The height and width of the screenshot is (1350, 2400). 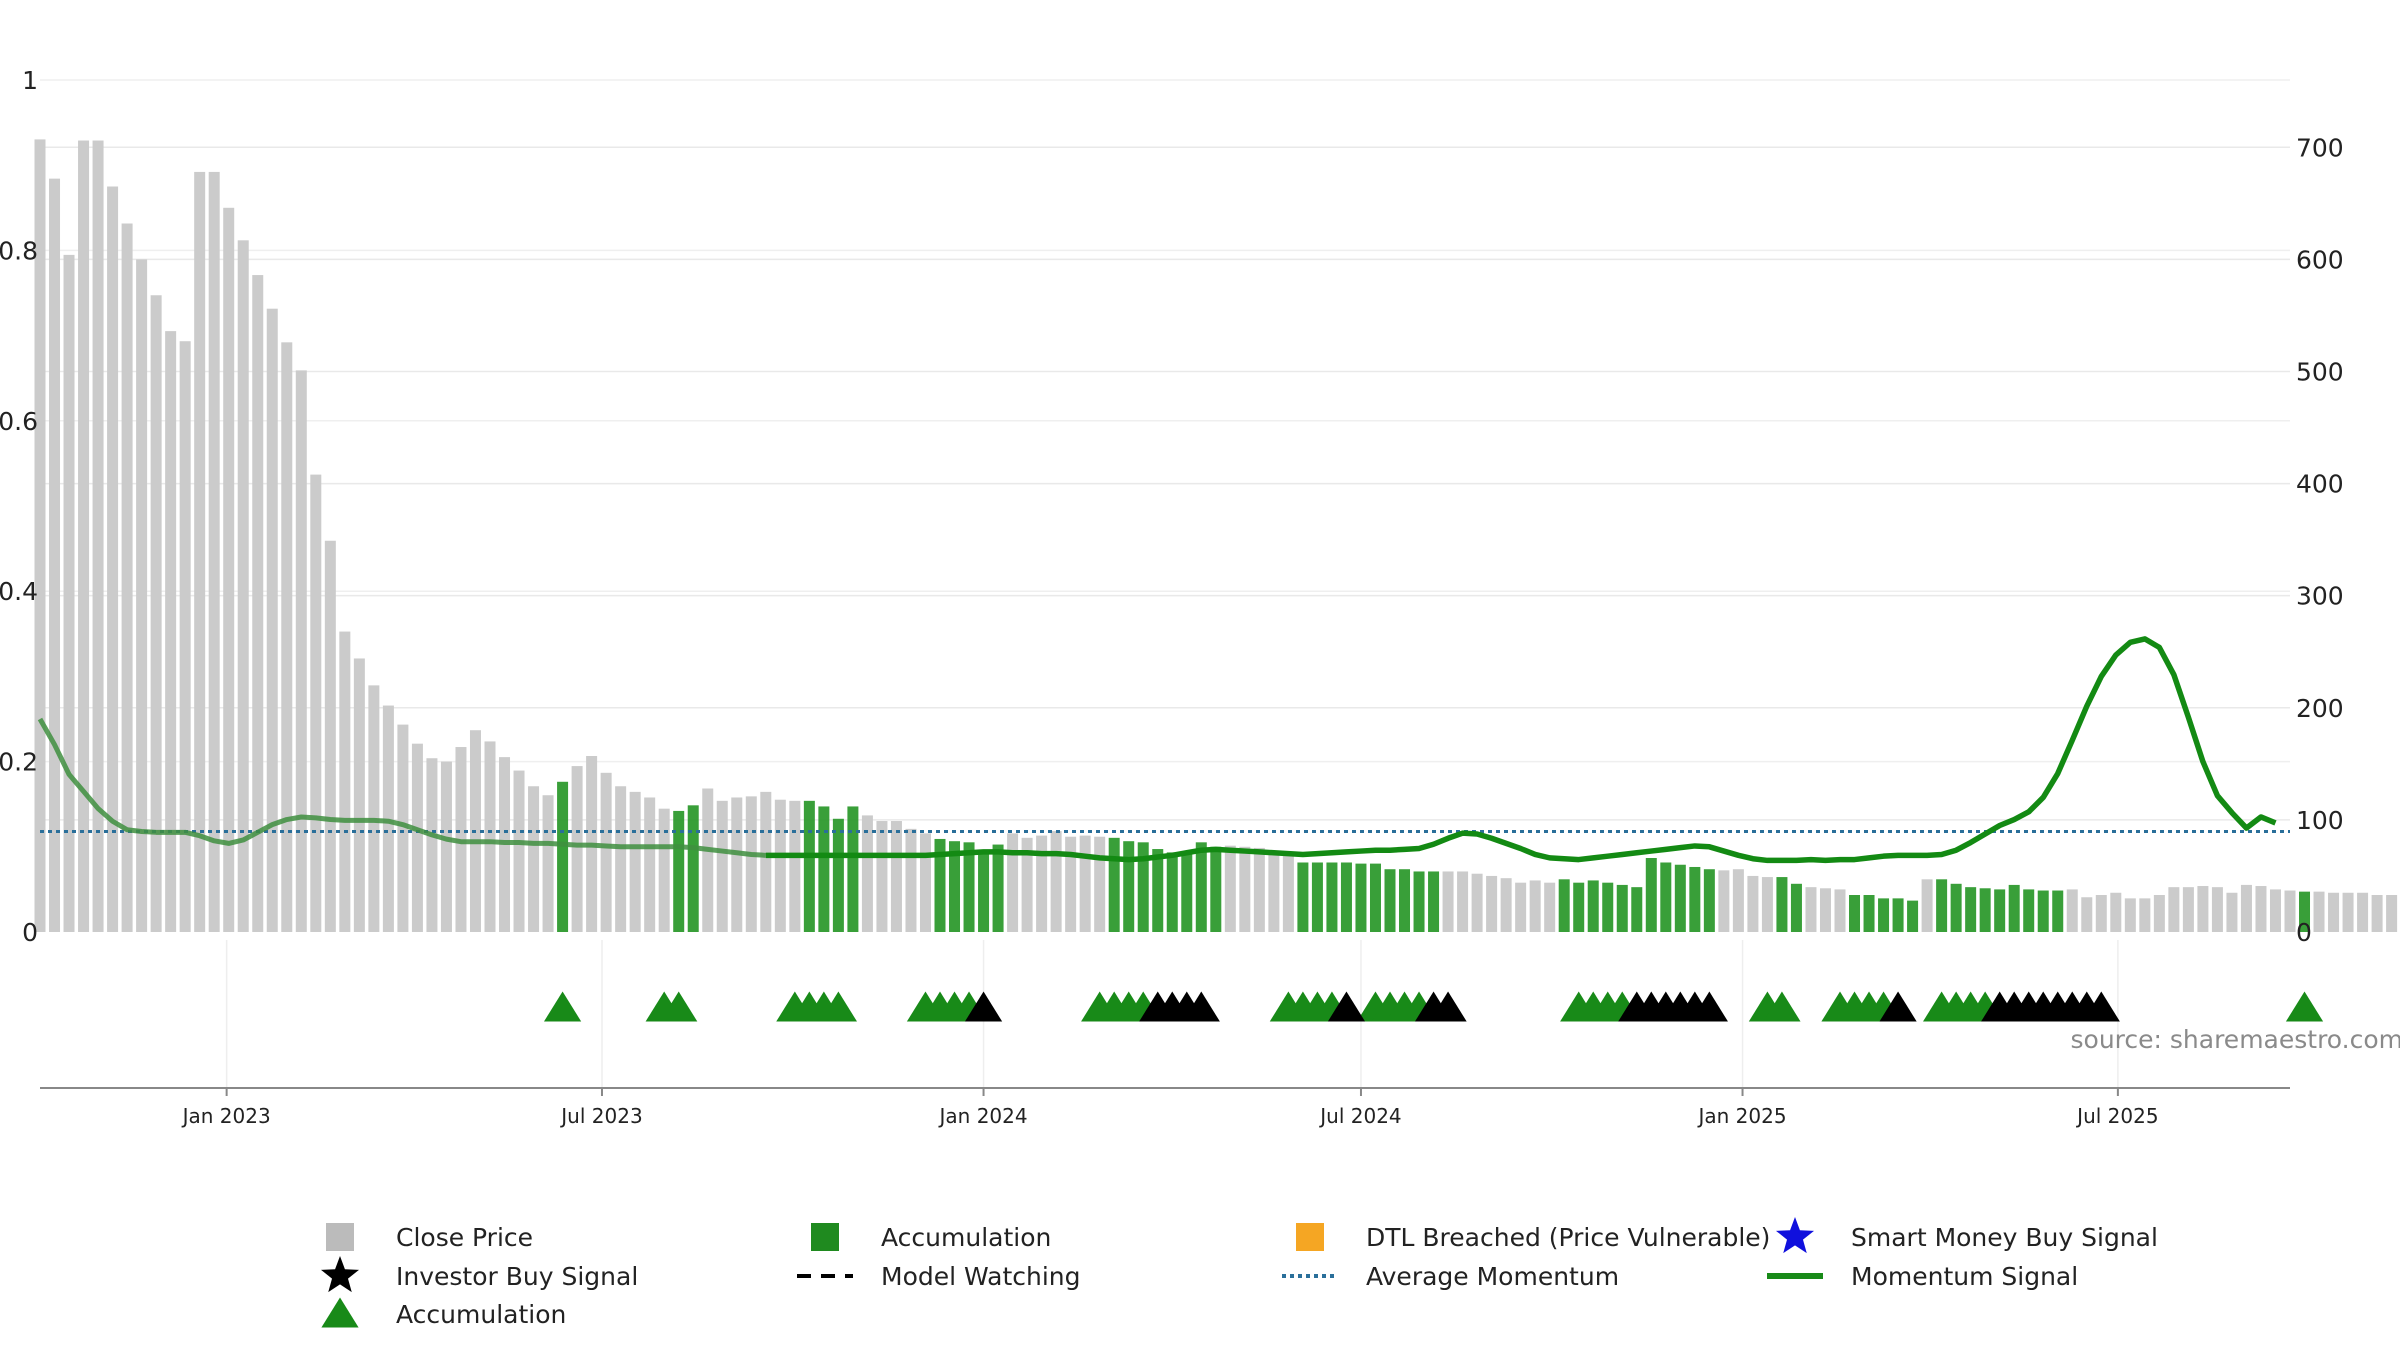 What do you see at coordinates (2320, 820) in the screenshot?
I see `right-tick-label: 100` at bounding box center [2320, 820].